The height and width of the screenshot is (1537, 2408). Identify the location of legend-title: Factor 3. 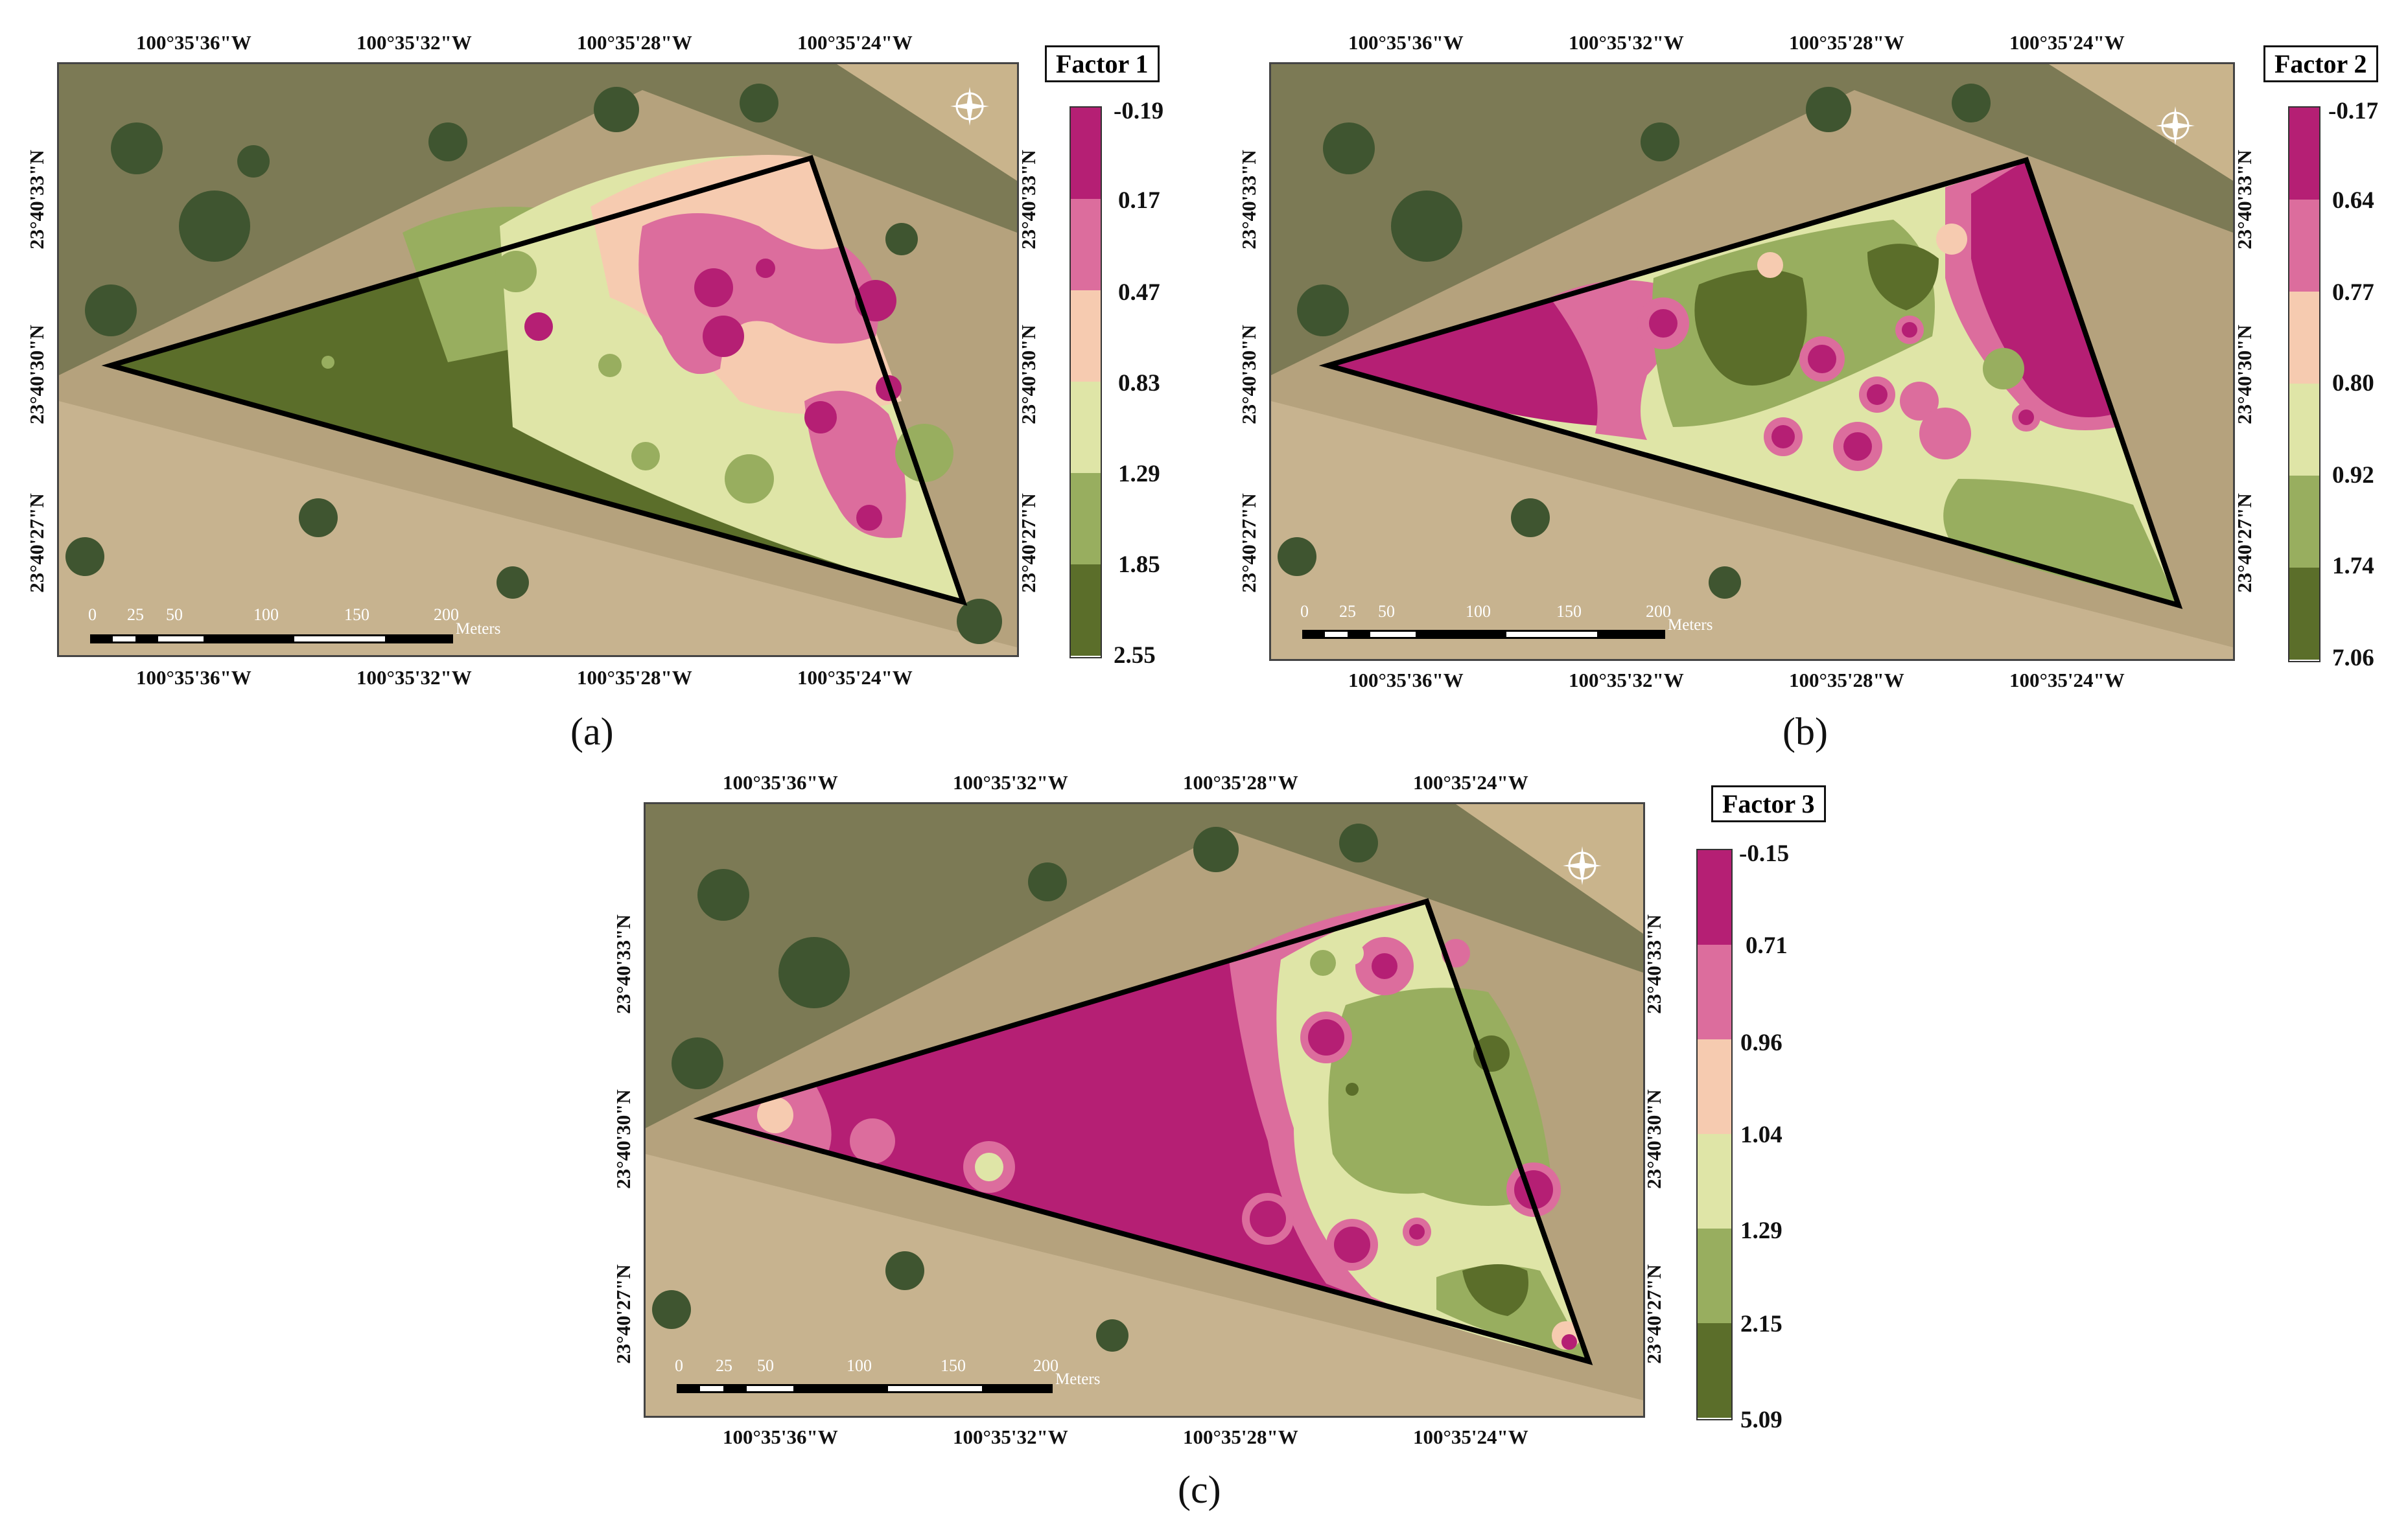
(1768, 804).